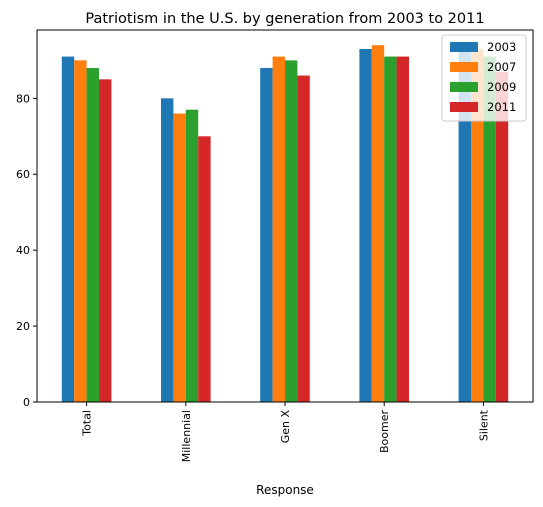  I want to click on bar-2007-silent, so click(477, 225).